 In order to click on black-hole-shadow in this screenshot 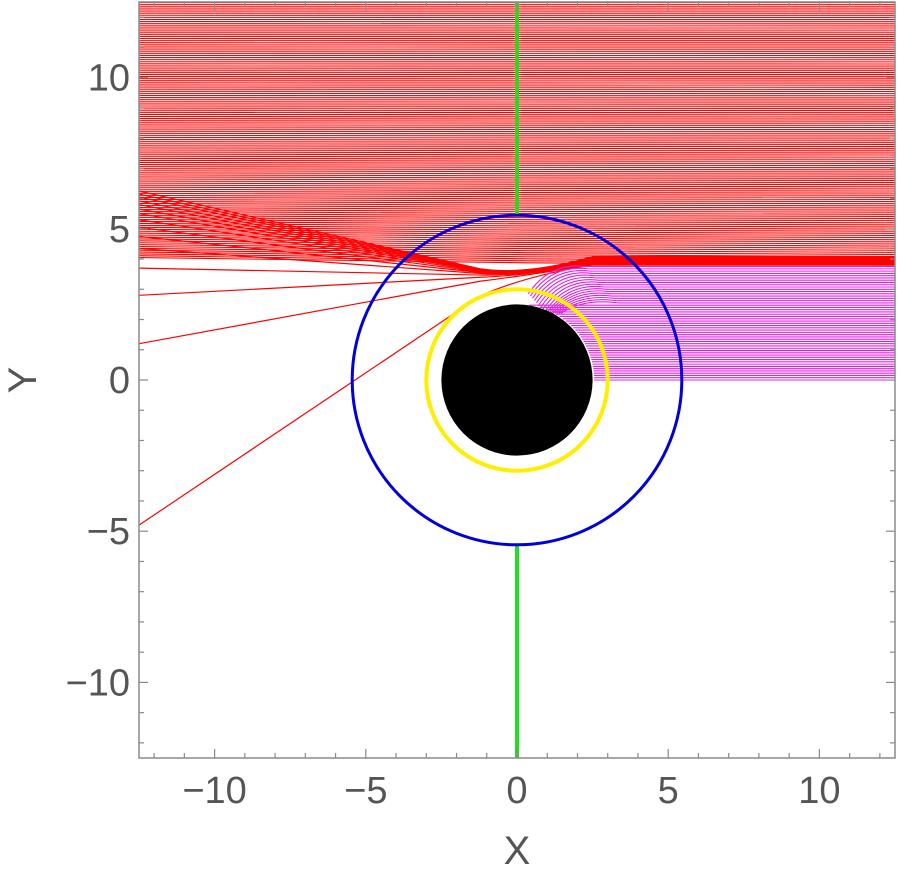, I will do `click(517, 380)`.